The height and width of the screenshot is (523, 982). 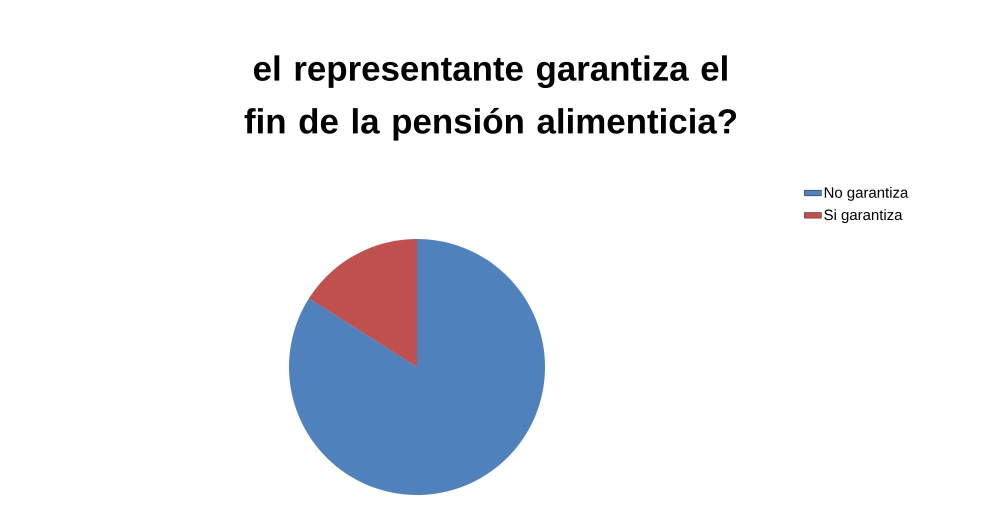 I want to click on legend-label: Si garantiza, so click(x=863, y=216).